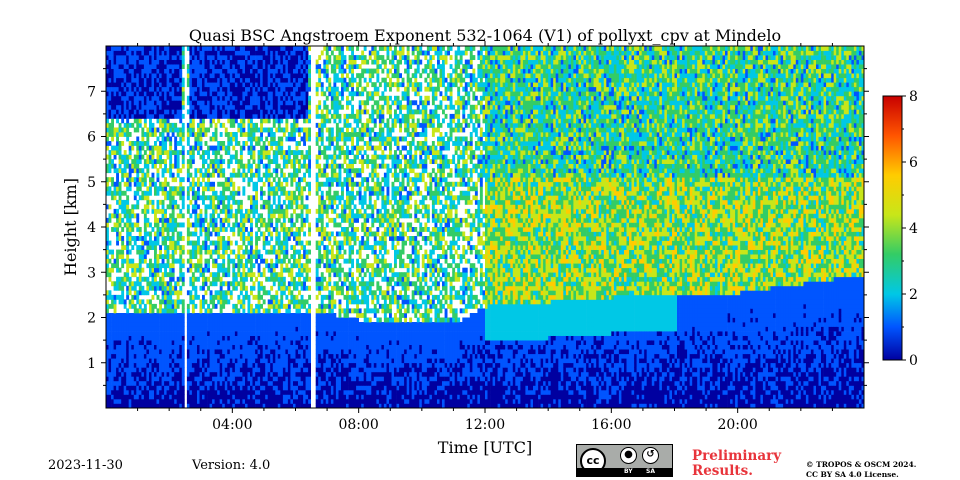  I want to click on colorbar-tick-label: 2, so click(913, 295).